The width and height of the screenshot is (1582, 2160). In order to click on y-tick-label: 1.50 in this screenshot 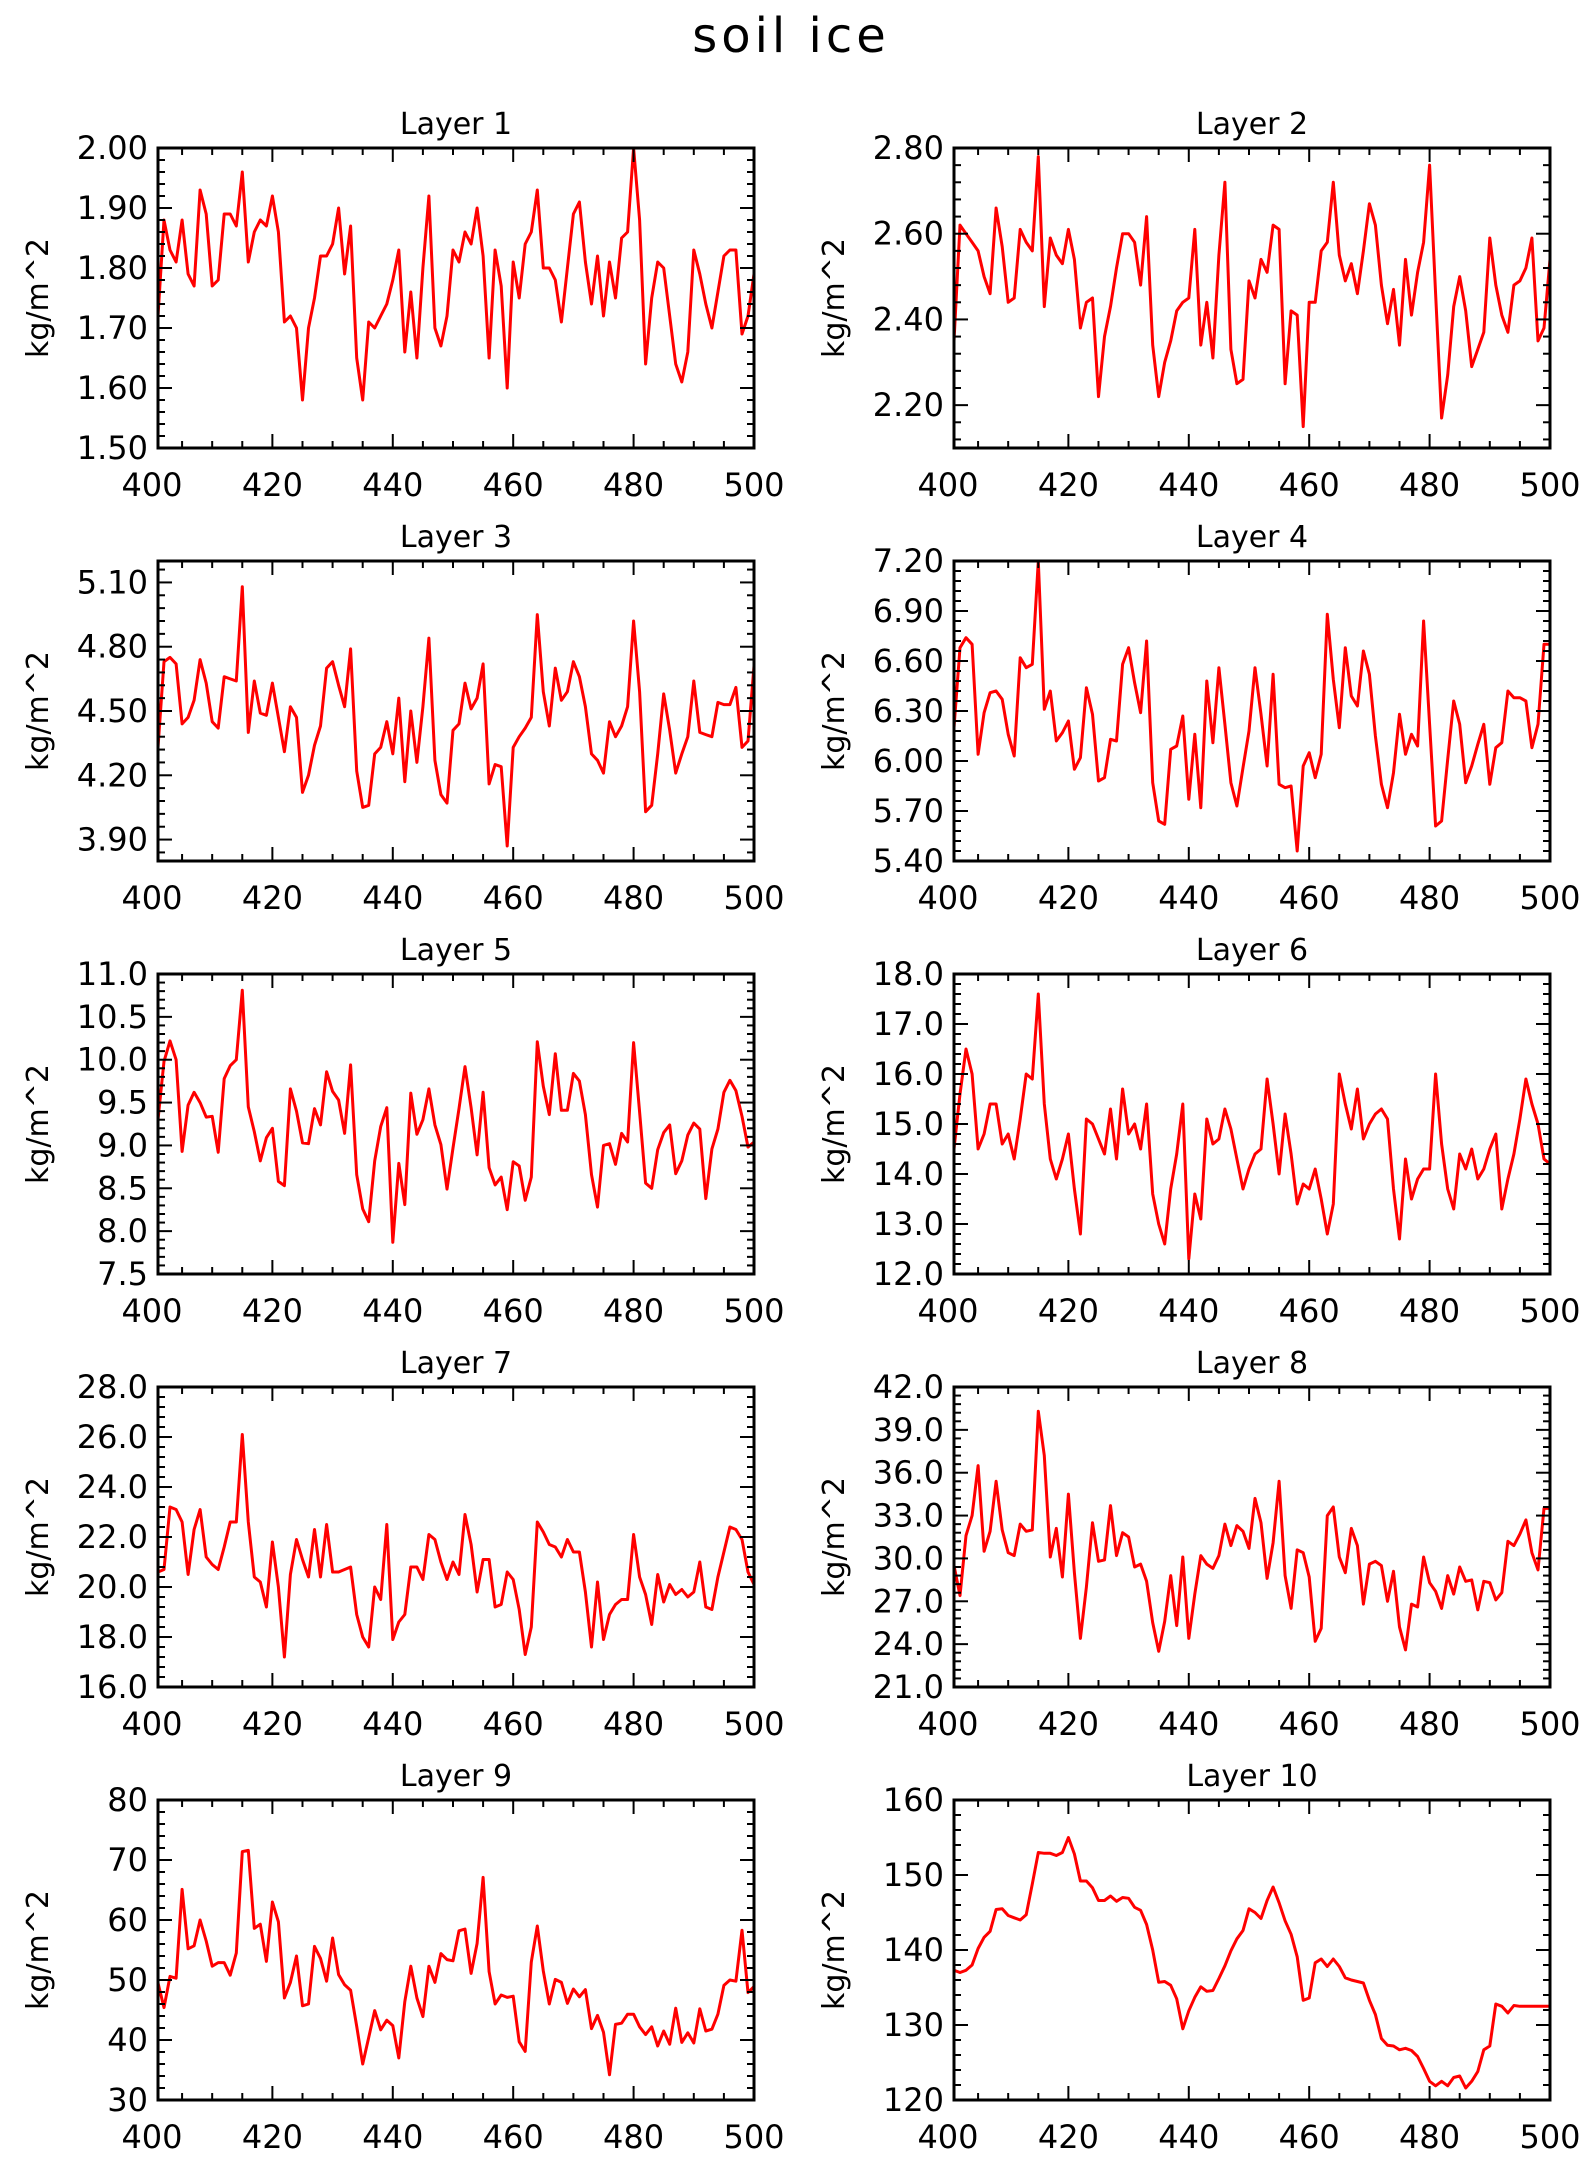, I will do `click(112, 448)`.